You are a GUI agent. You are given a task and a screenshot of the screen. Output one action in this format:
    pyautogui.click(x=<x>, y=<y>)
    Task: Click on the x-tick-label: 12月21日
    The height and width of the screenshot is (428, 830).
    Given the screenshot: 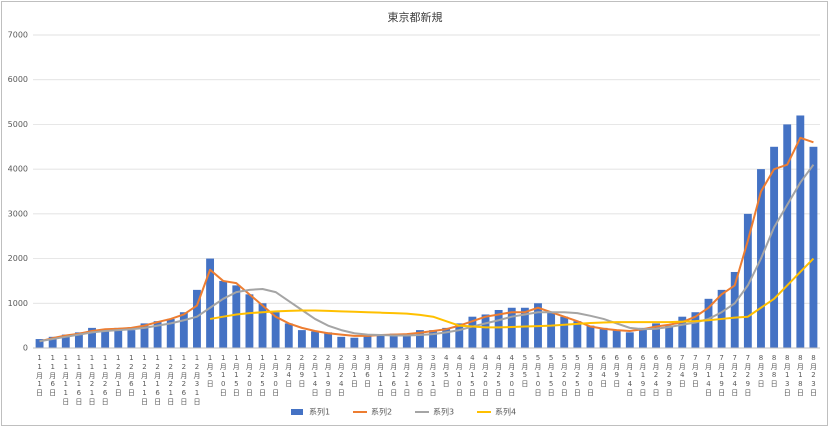 What is the action you would take?
    pyautogui.click(x=171, y=380)
    